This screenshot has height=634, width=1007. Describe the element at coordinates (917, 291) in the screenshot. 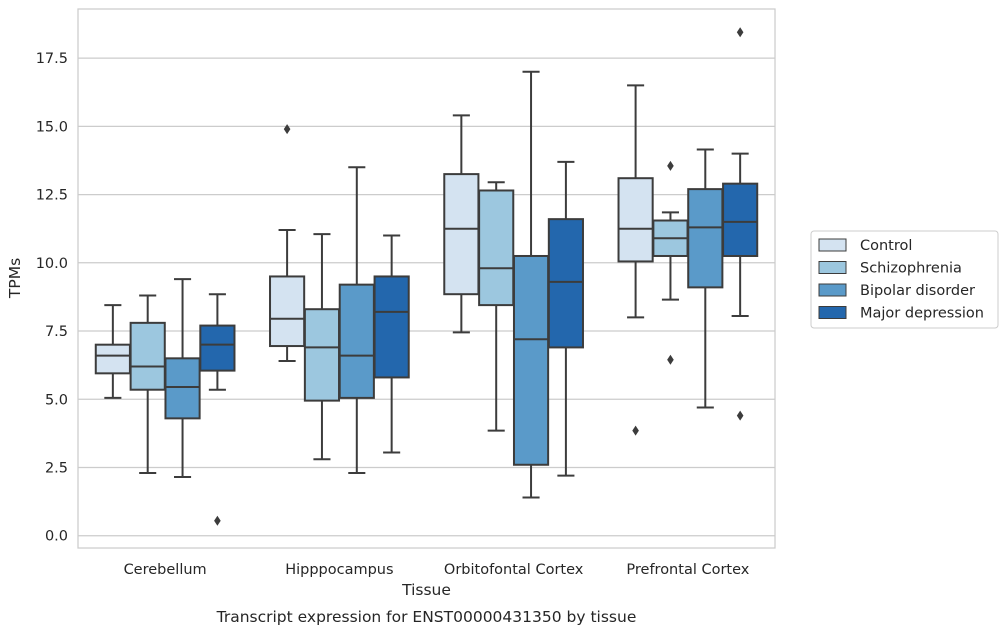

I see `legend-label: Bipolar disorder` at that location.